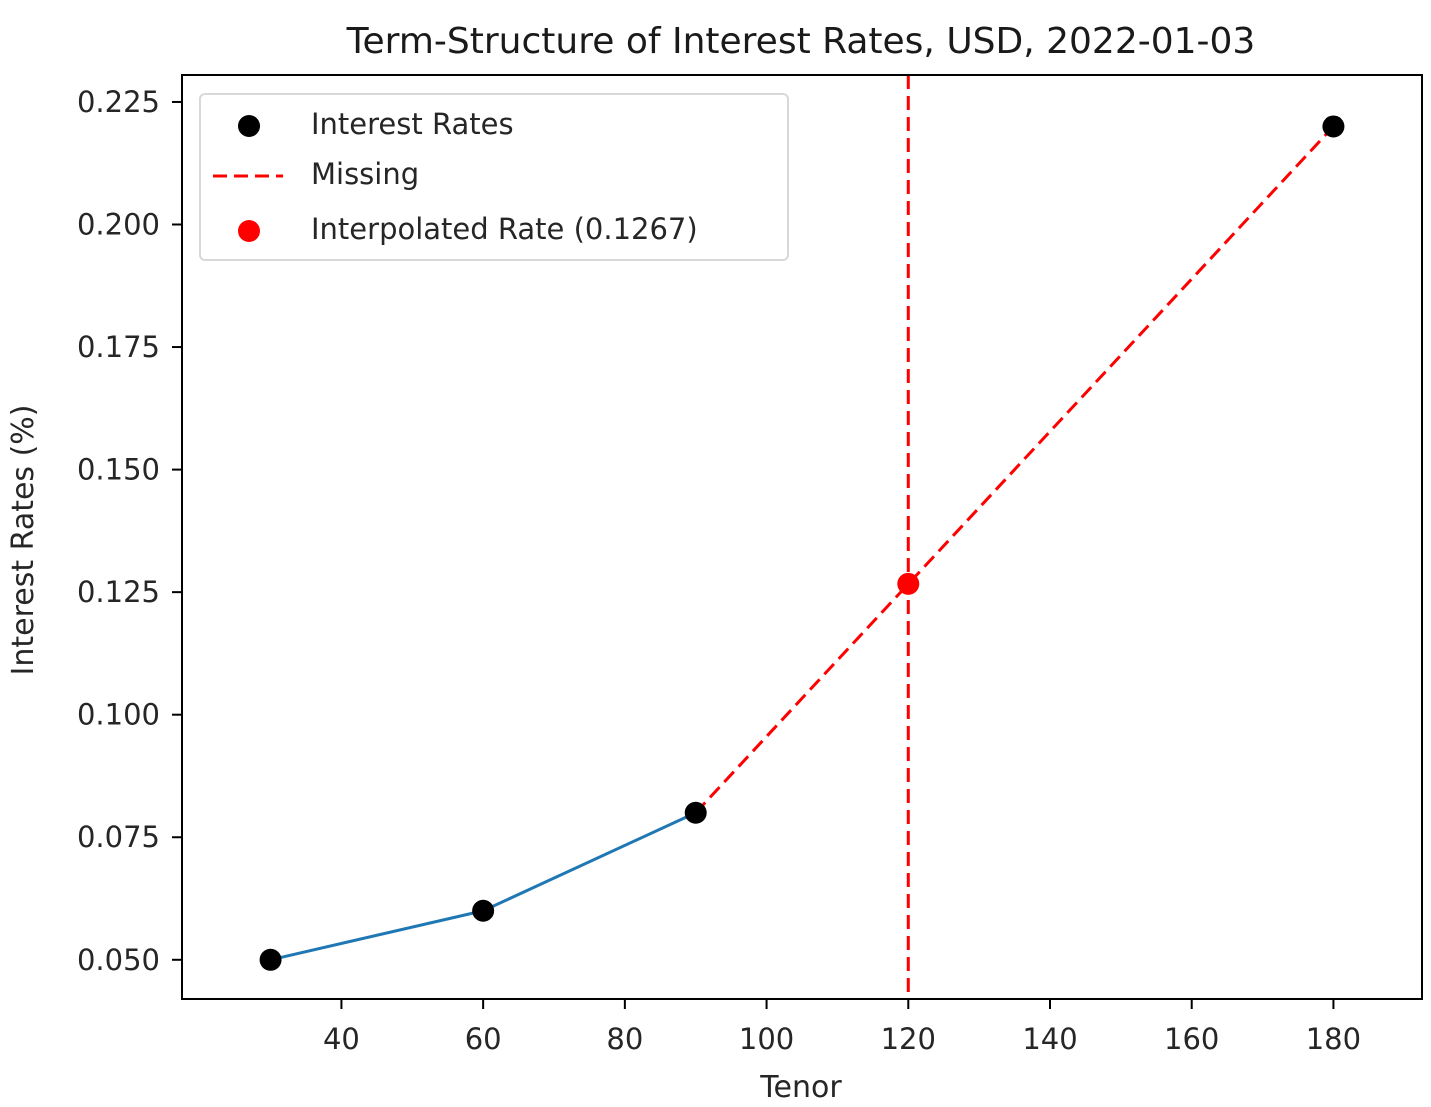 This screenshot has width=1431, height=1107. What do you see at coordinates (365, 174) in the screenshot?
I see `legend-entry-label: Missing` at bounding box center [365, 174].